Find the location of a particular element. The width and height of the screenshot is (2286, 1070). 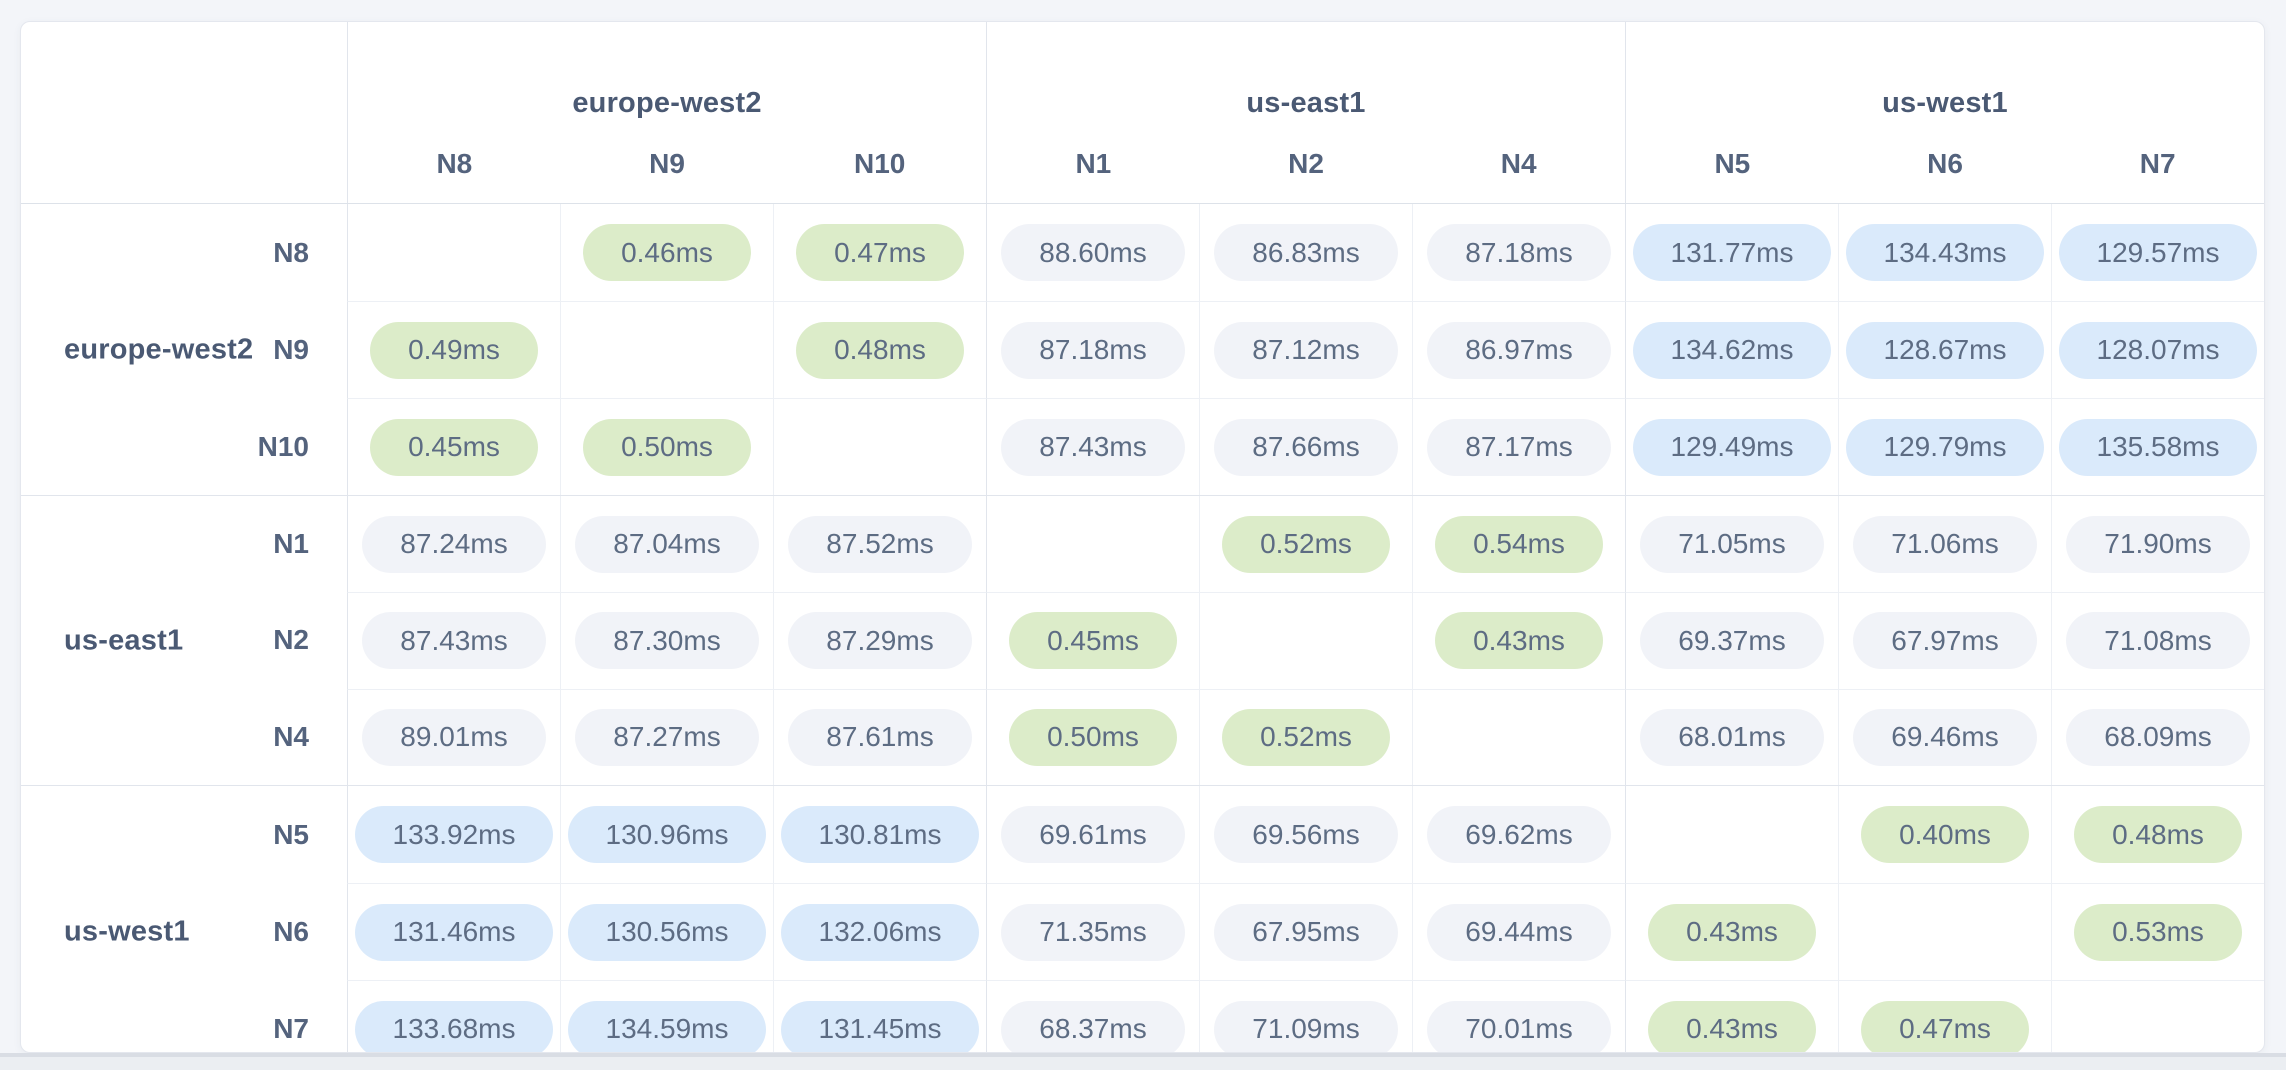

row-node-N2: N2 is located at coordinates (291, 640).